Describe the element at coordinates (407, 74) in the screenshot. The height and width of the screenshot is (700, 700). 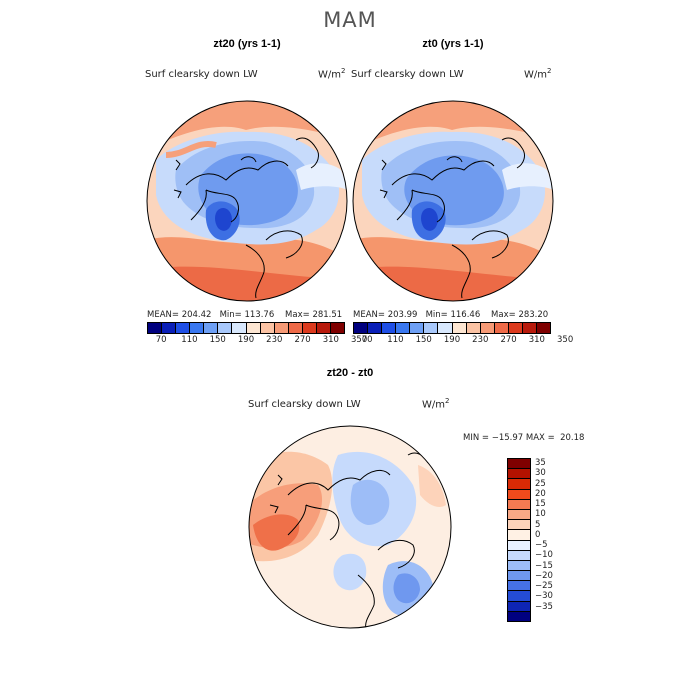
I see `panel2-variable: Surf clearsky down LW` at that location.